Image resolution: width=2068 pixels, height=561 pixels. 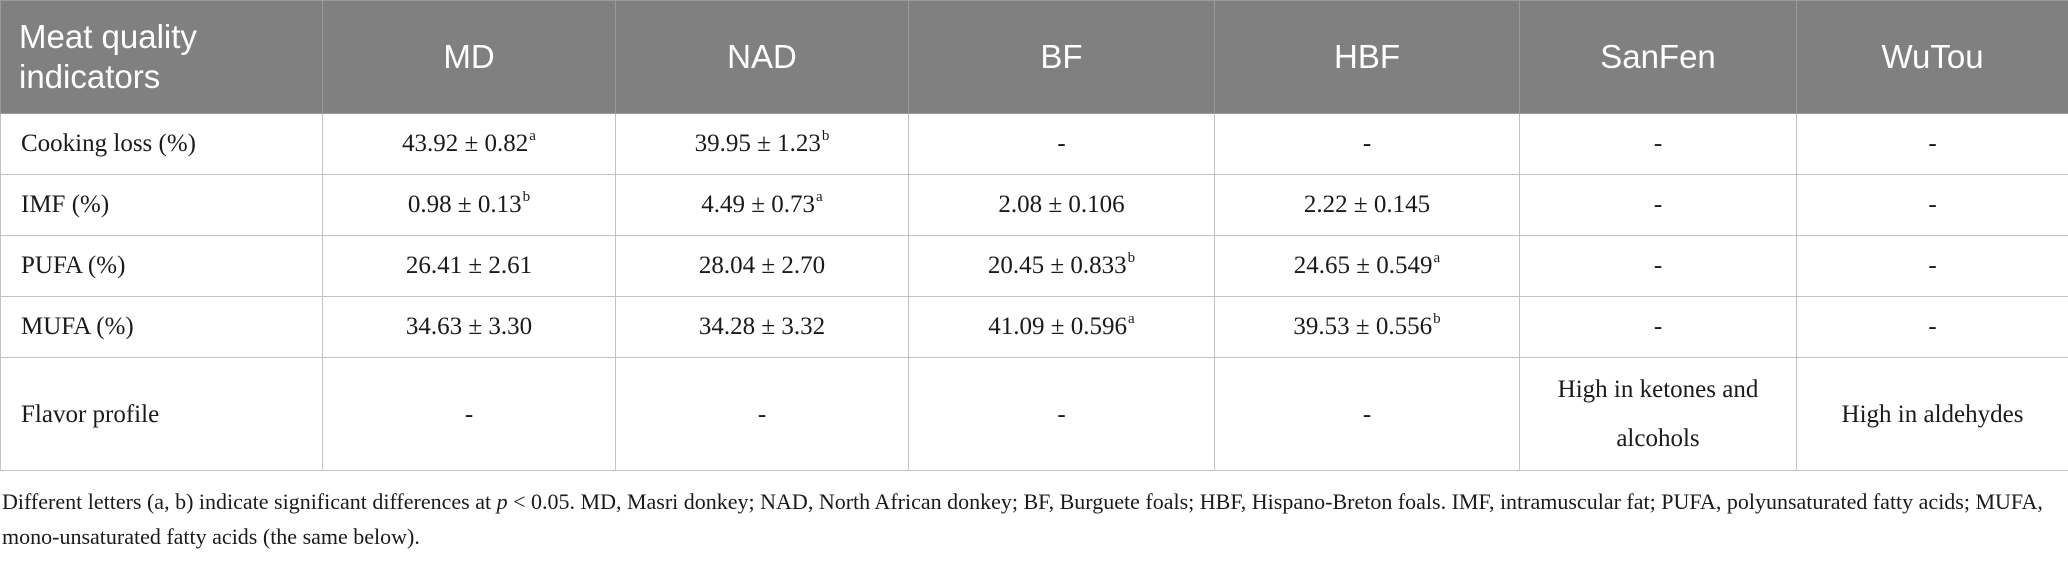 I want to click on header-cell-hbf: HBF, so click(x=1367, y=57).